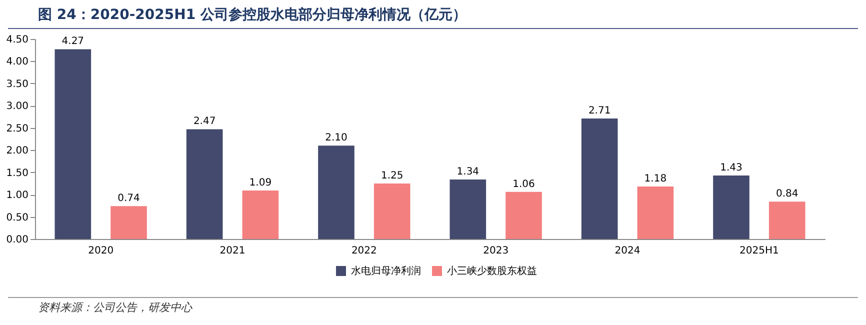 The width and height of the screenshot is (866, 325). What do you see at coordinates (655, 179) in the screenshot?
I see `data-label: 1.18` at bounding box center [655, 179].